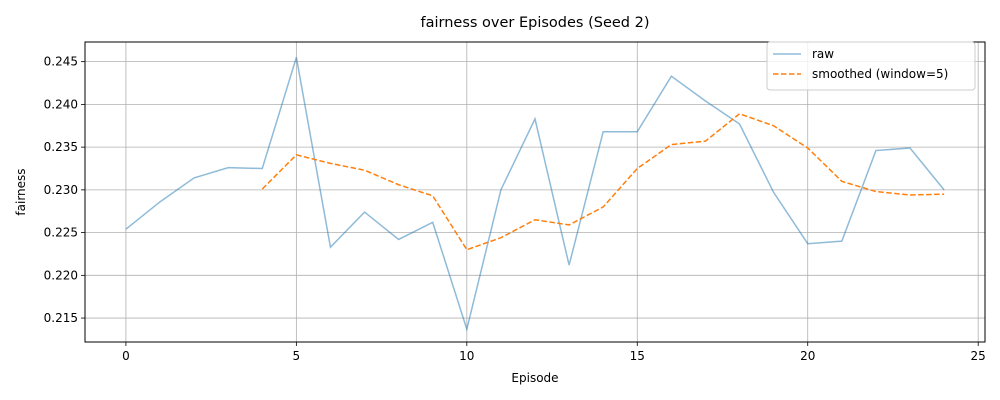 This screenshot has height=400, width=1000. I want to click on x-tick-label: 25, so click(978, 356).